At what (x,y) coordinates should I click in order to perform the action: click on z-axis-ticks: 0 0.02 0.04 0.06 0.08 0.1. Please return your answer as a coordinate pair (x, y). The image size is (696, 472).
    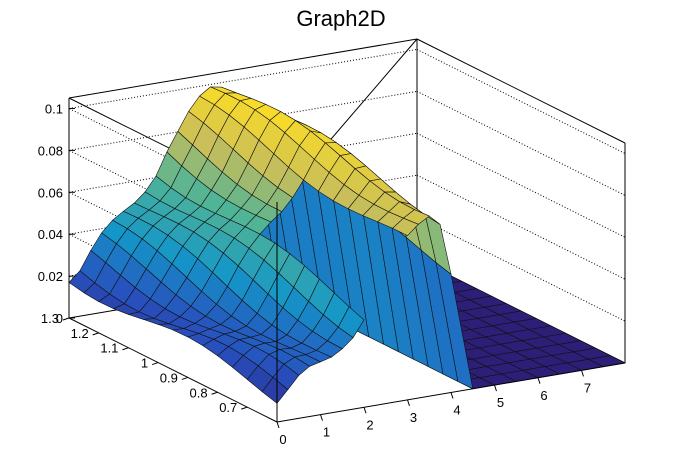
    Looking at the image, I should click on (56, 213).